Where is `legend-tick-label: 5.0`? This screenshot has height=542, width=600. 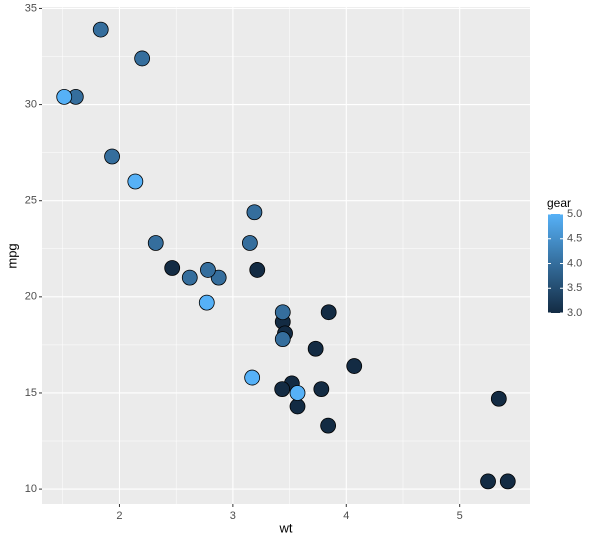
legend-tick-label: 5.0 is located at coordinates (574, 214).